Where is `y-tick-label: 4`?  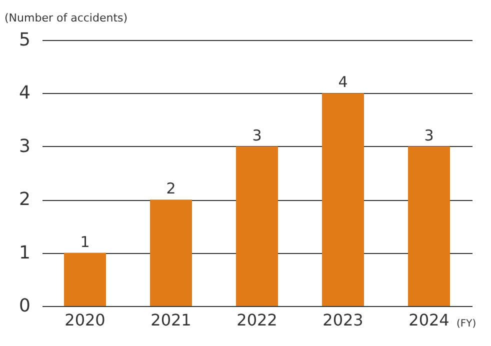
y-tick-label: 4 is located at coordinates (24, 93).